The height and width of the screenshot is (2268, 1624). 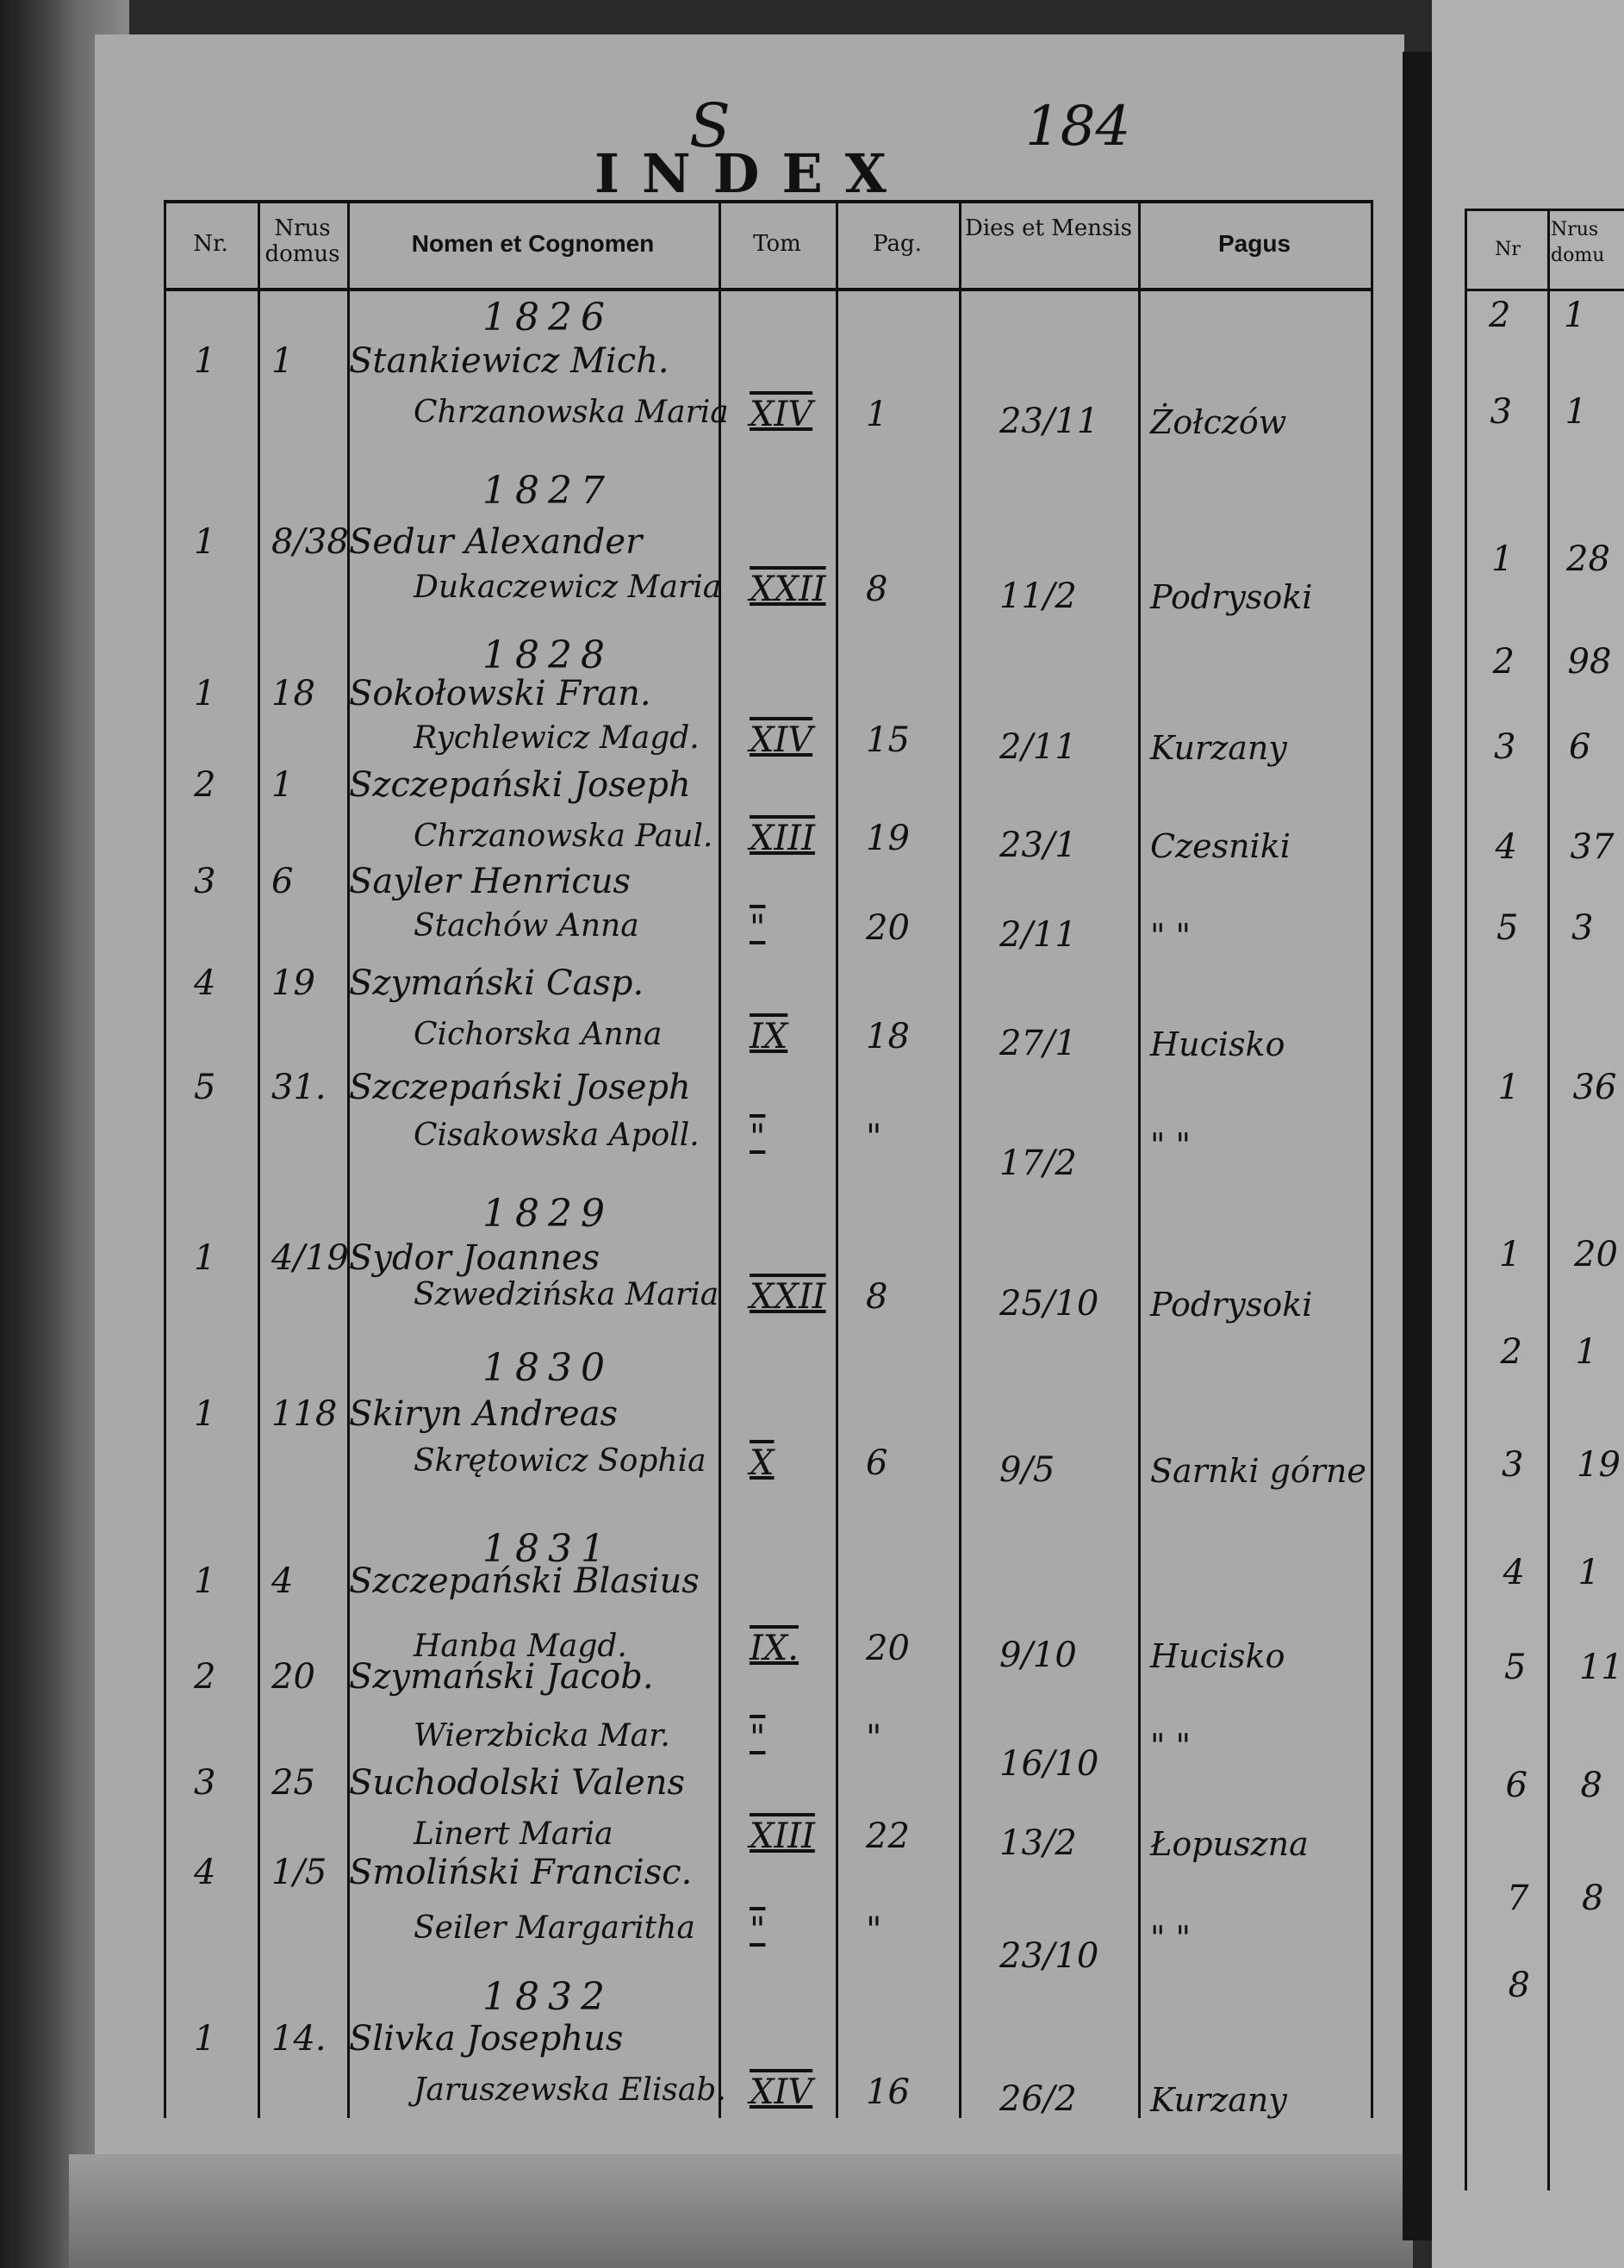 What do you see at coordinates (888, 2092) in the screenshot?
I see `cell-pag: 16` at bounding box center [888, 2092].